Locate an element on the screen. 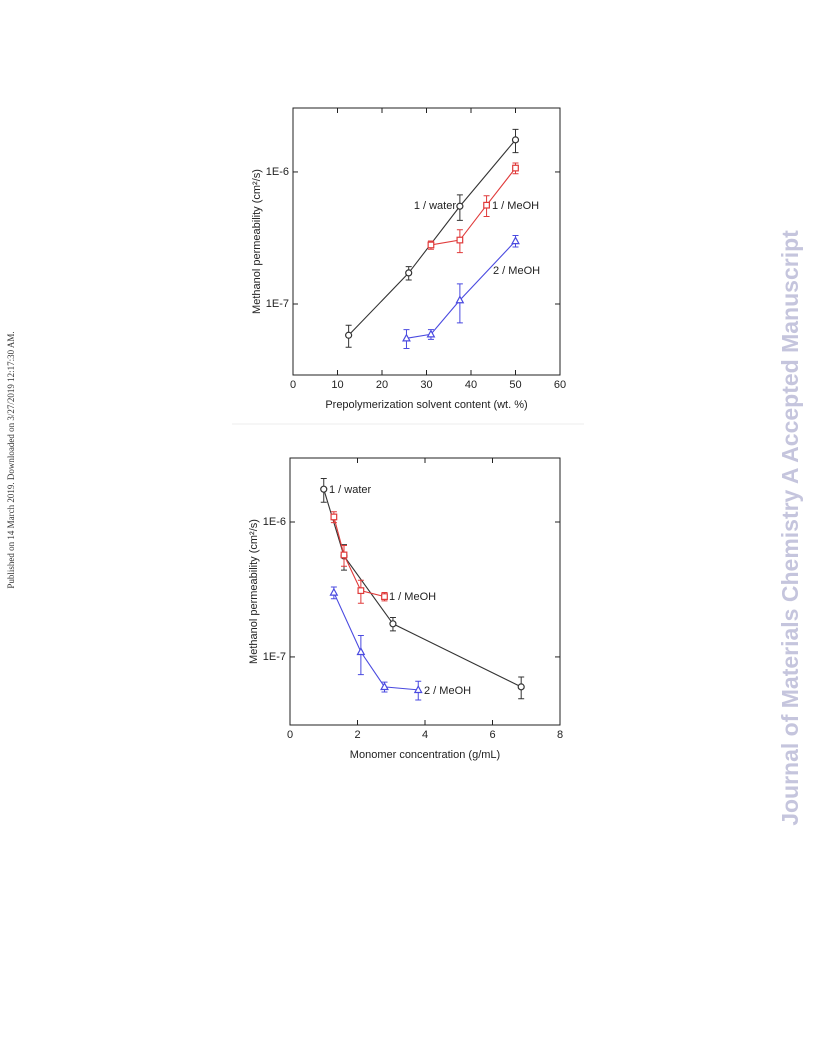  x-axis-title: Monomer concentration (g/mL) is located at coordinates (425, 755).